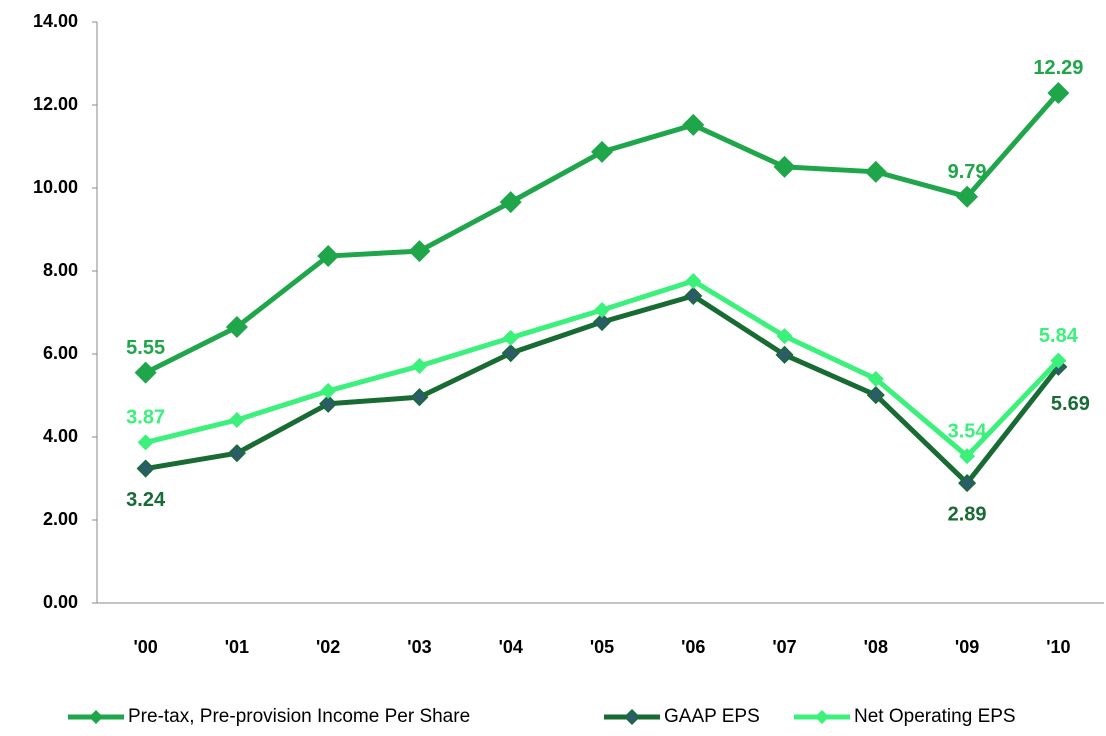 The image size is (1106, 736). I want to click on y-tick-label: 12.00, so click(55, 104).